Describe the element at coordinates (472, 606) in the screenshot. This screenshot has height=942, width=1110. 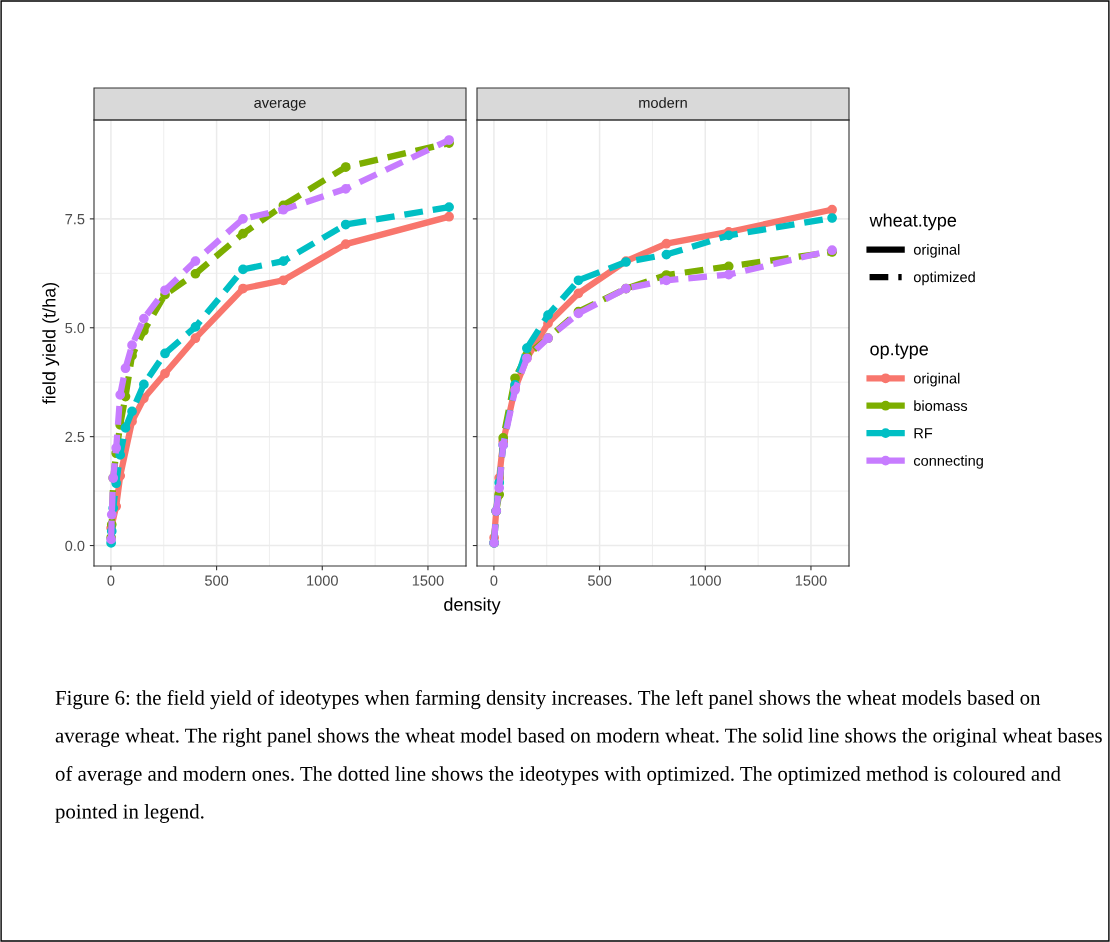
I see `x-axis-title: density` at that location.